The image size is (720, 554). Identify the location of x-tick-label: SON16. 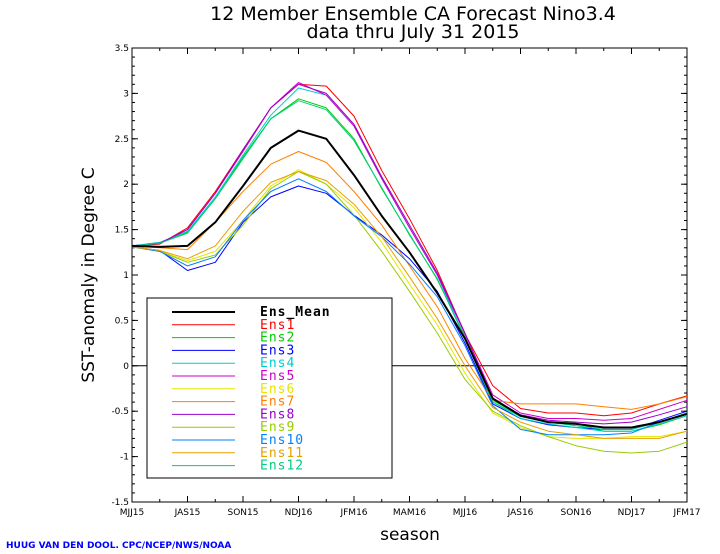
(576, 513).